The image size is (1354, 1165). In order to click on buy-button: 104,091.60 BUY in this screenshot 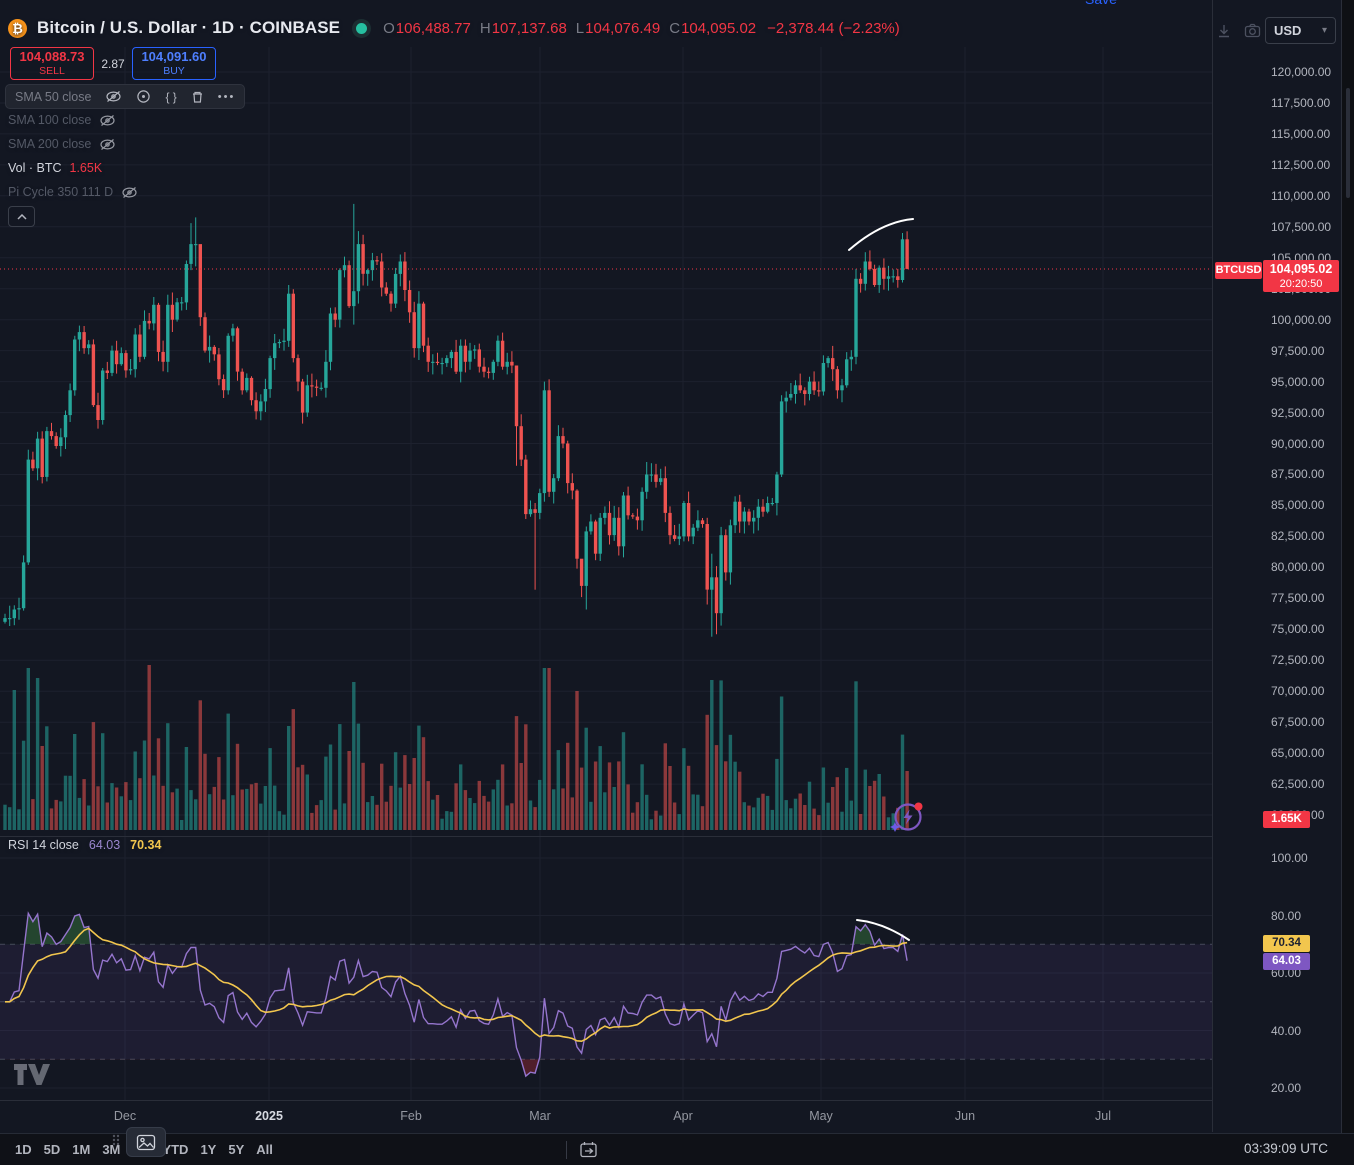, I will do `click(174, 63)`.